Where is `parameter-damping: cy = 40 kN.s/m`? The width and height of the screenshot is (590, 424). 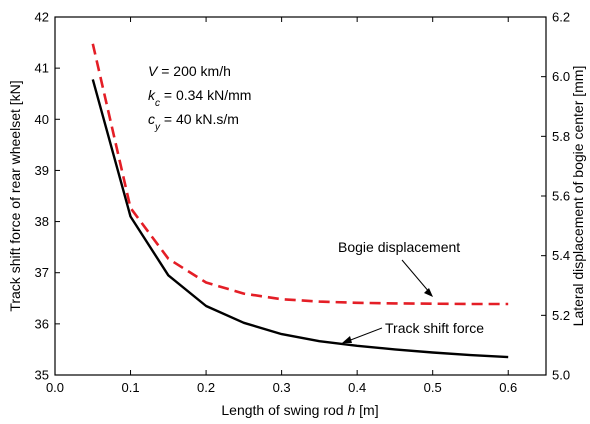
parameter-damping: cy = 40 kN.s/m is located at coordinates (193, 122).